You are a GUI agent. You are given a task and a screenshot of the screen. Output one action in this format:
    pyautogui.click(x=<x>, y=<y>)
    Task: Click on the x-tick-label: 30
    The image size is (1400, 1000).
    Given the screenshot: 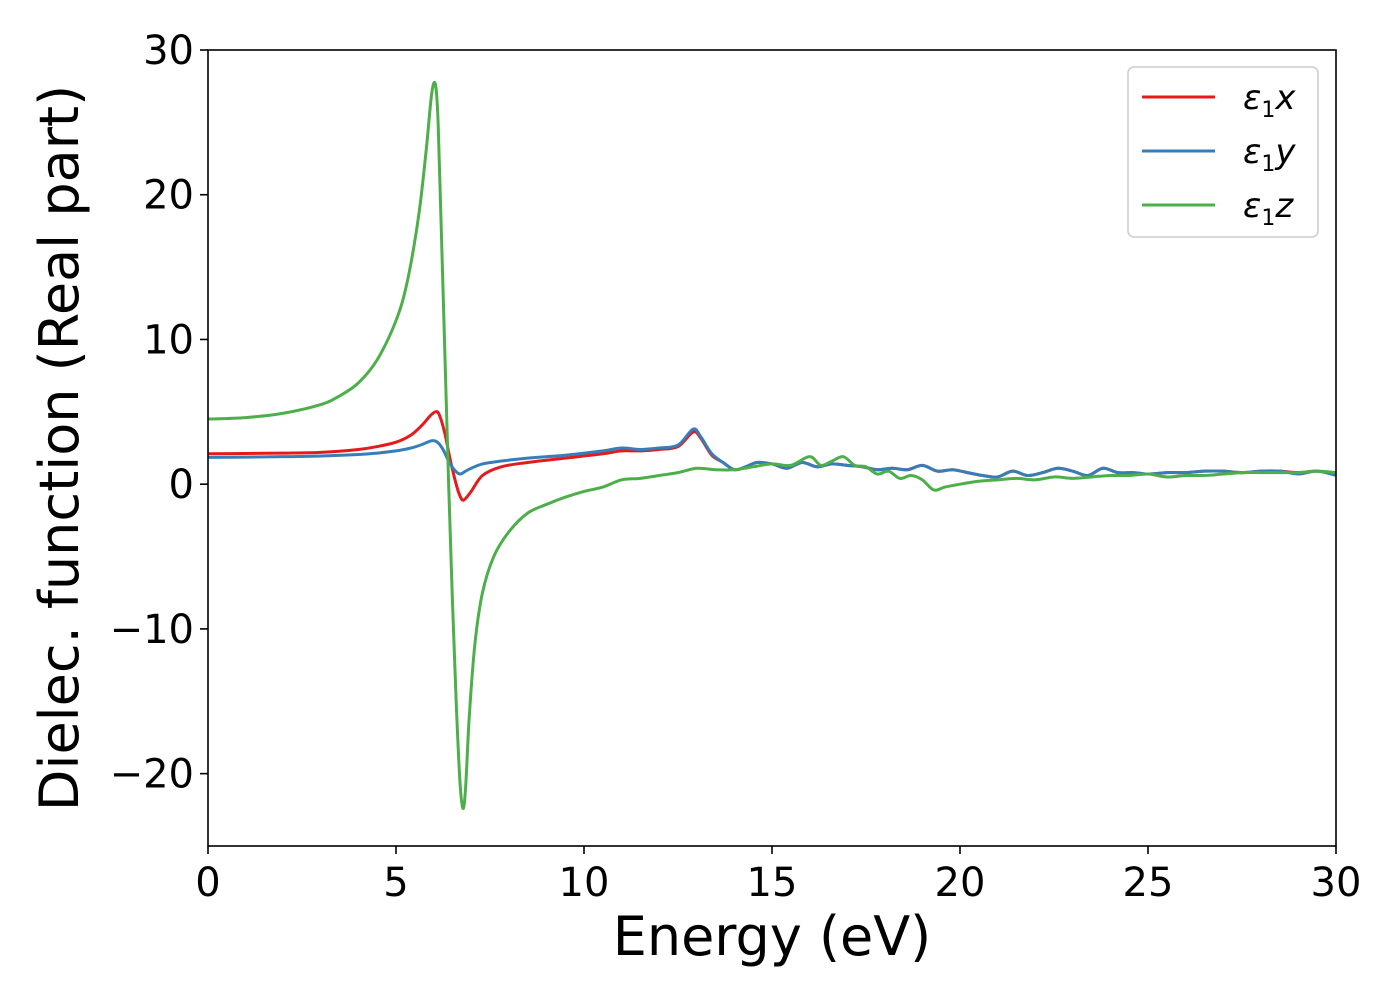 What is the action you would take?
    pyautogui.click(x=1336, y=883)
    